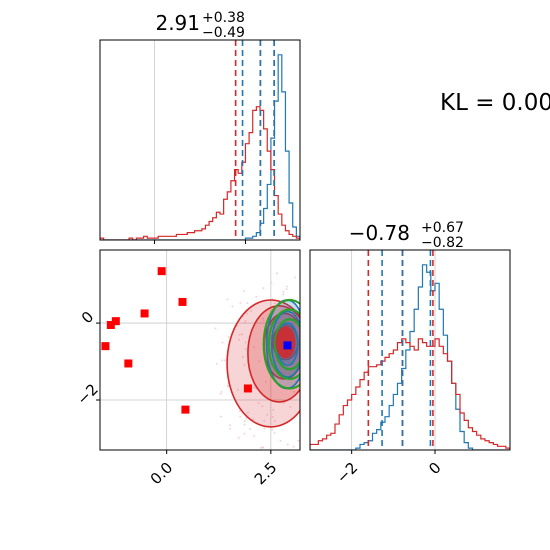 This screenshot has height=550, width=550. I want to click on right-panel-frame, so click(410, 350).